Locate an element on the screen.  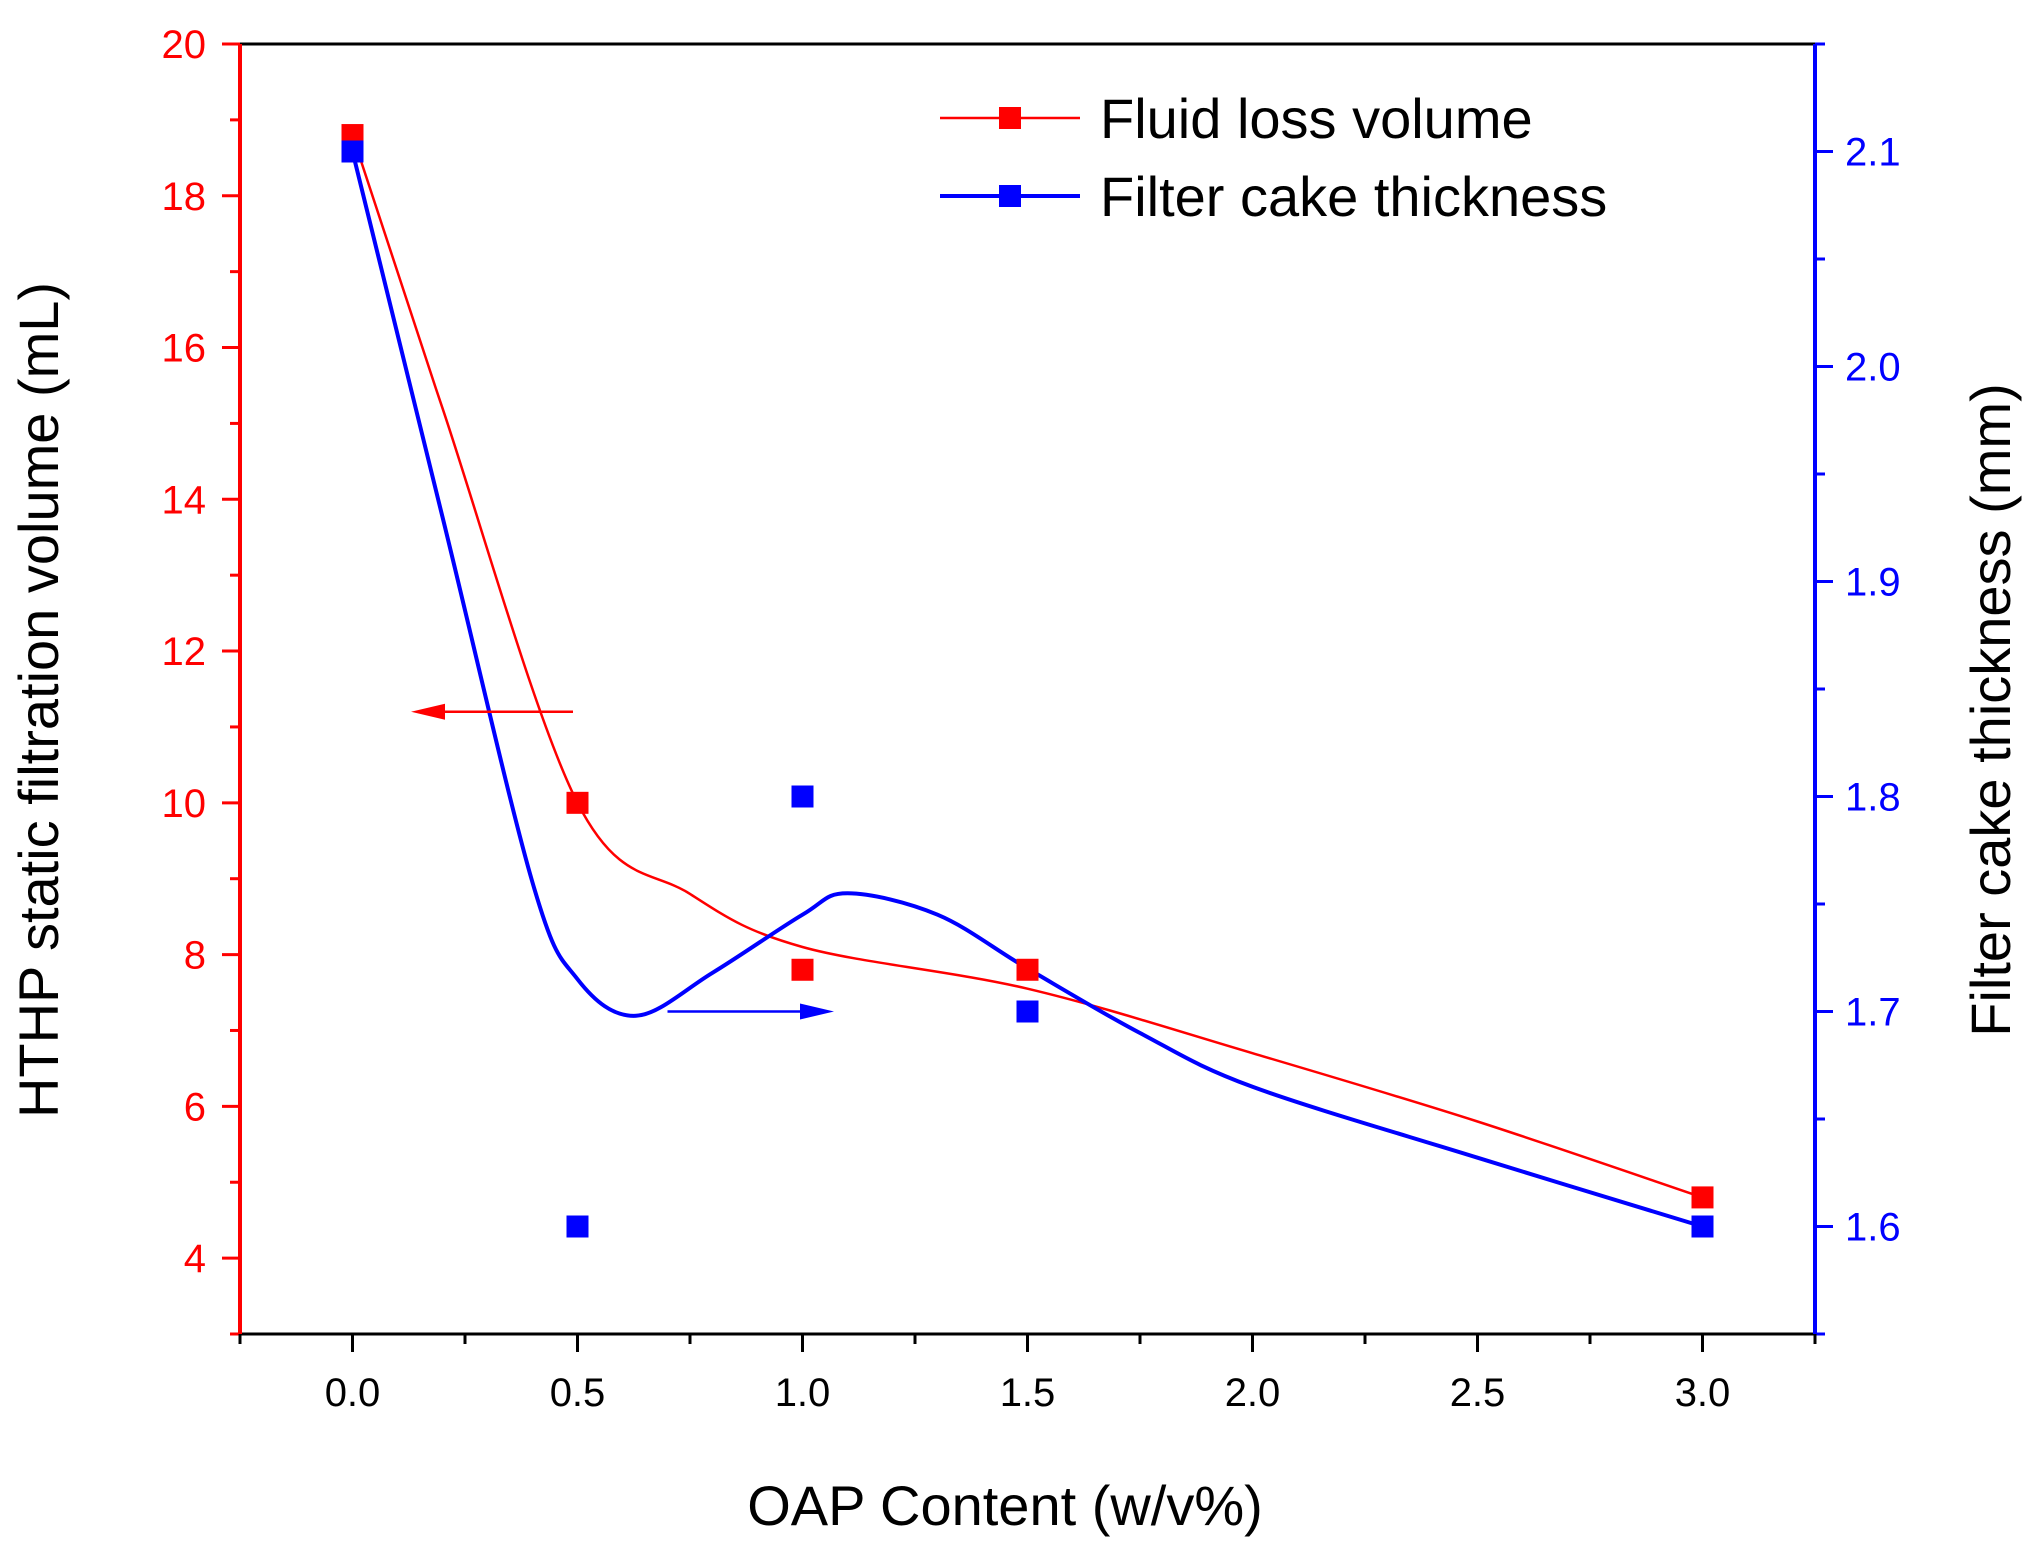
left-tick-label: 10 is located at coordinates (184, 804).